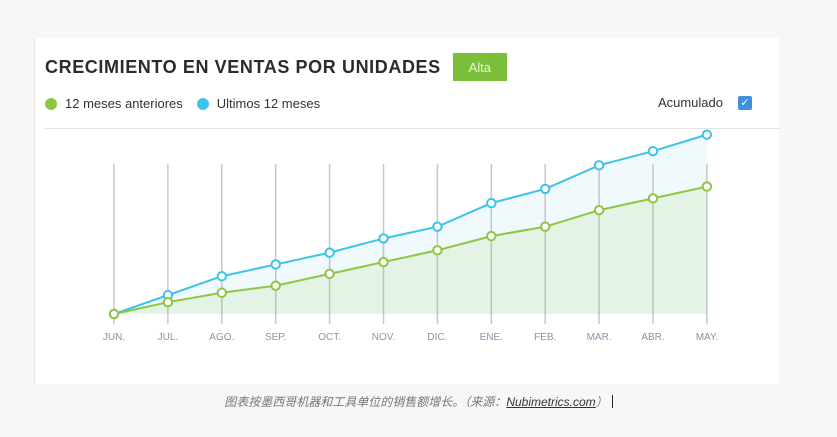 The width and height of the screenshot is (837, 437). I want to click on x-tick-label: ENE., so click(491, 337).